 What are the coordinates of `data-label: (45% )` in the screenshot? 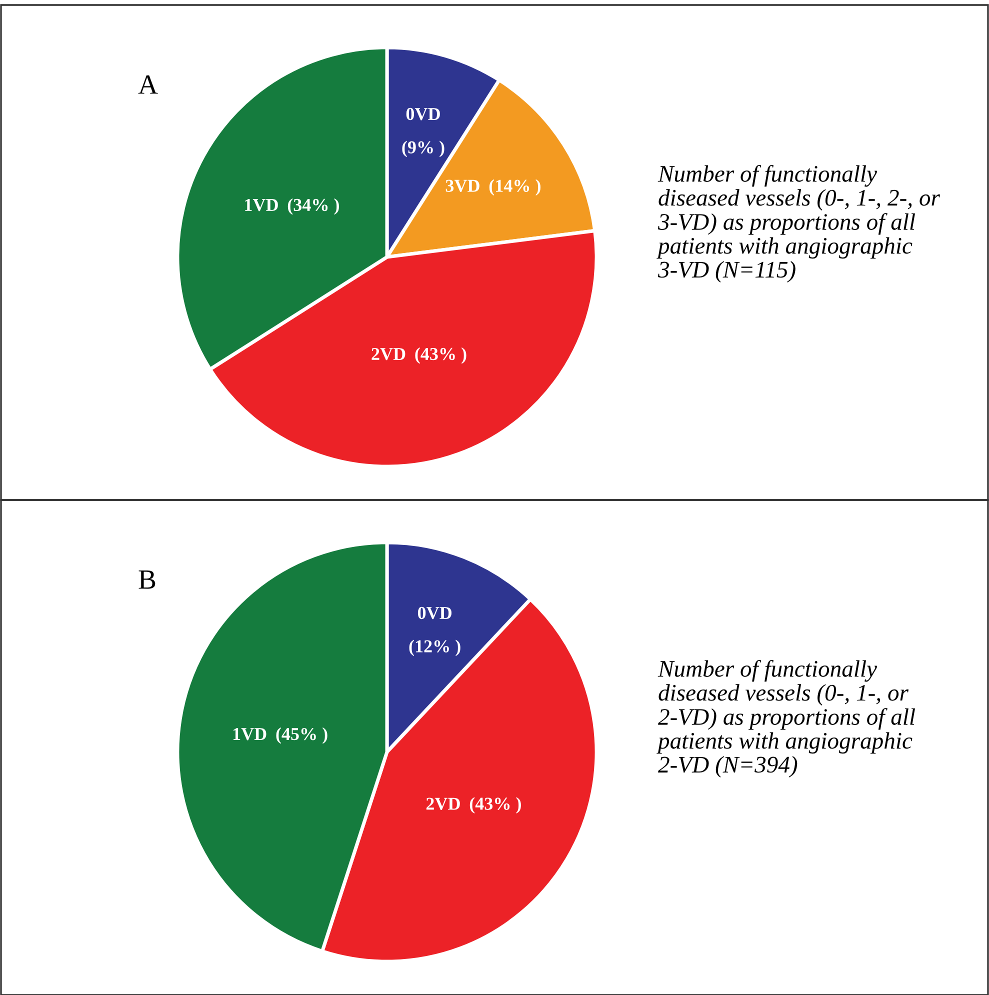 It's located at (302, 735).